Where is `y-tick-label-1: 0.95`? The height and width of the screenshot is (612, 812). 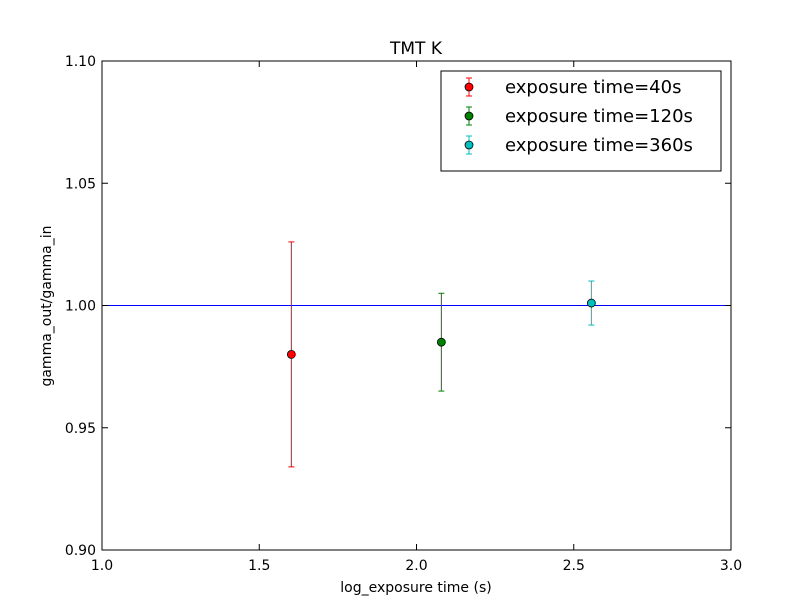
y-tick-label-1: 0.95 is located at coordinates (80, 429).